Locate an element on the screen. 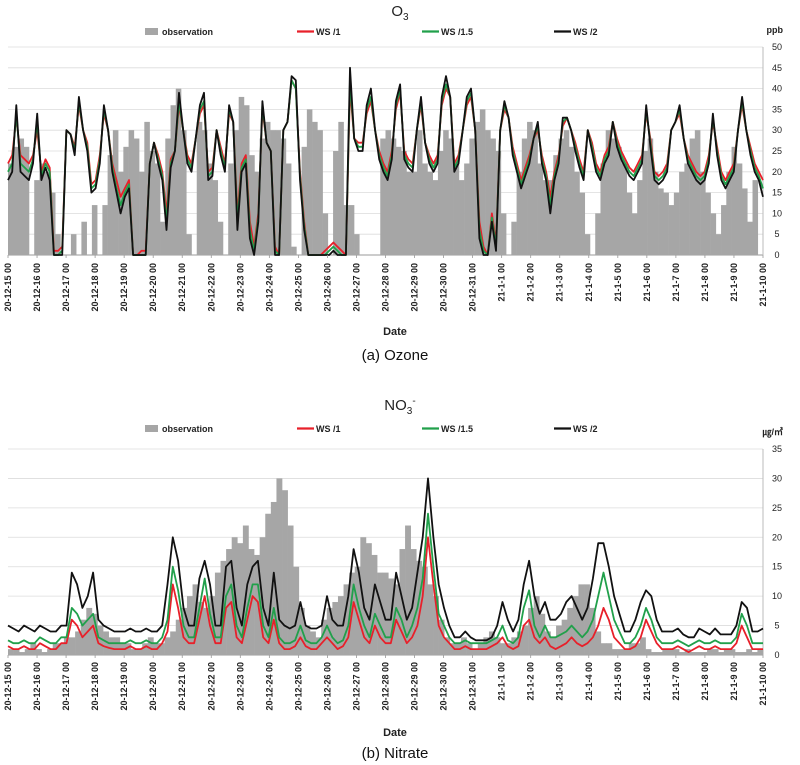 Image resolution: width=800 pixels, height=765 pixels. legend-label: WS /2 is located at coordinates (585, 429).